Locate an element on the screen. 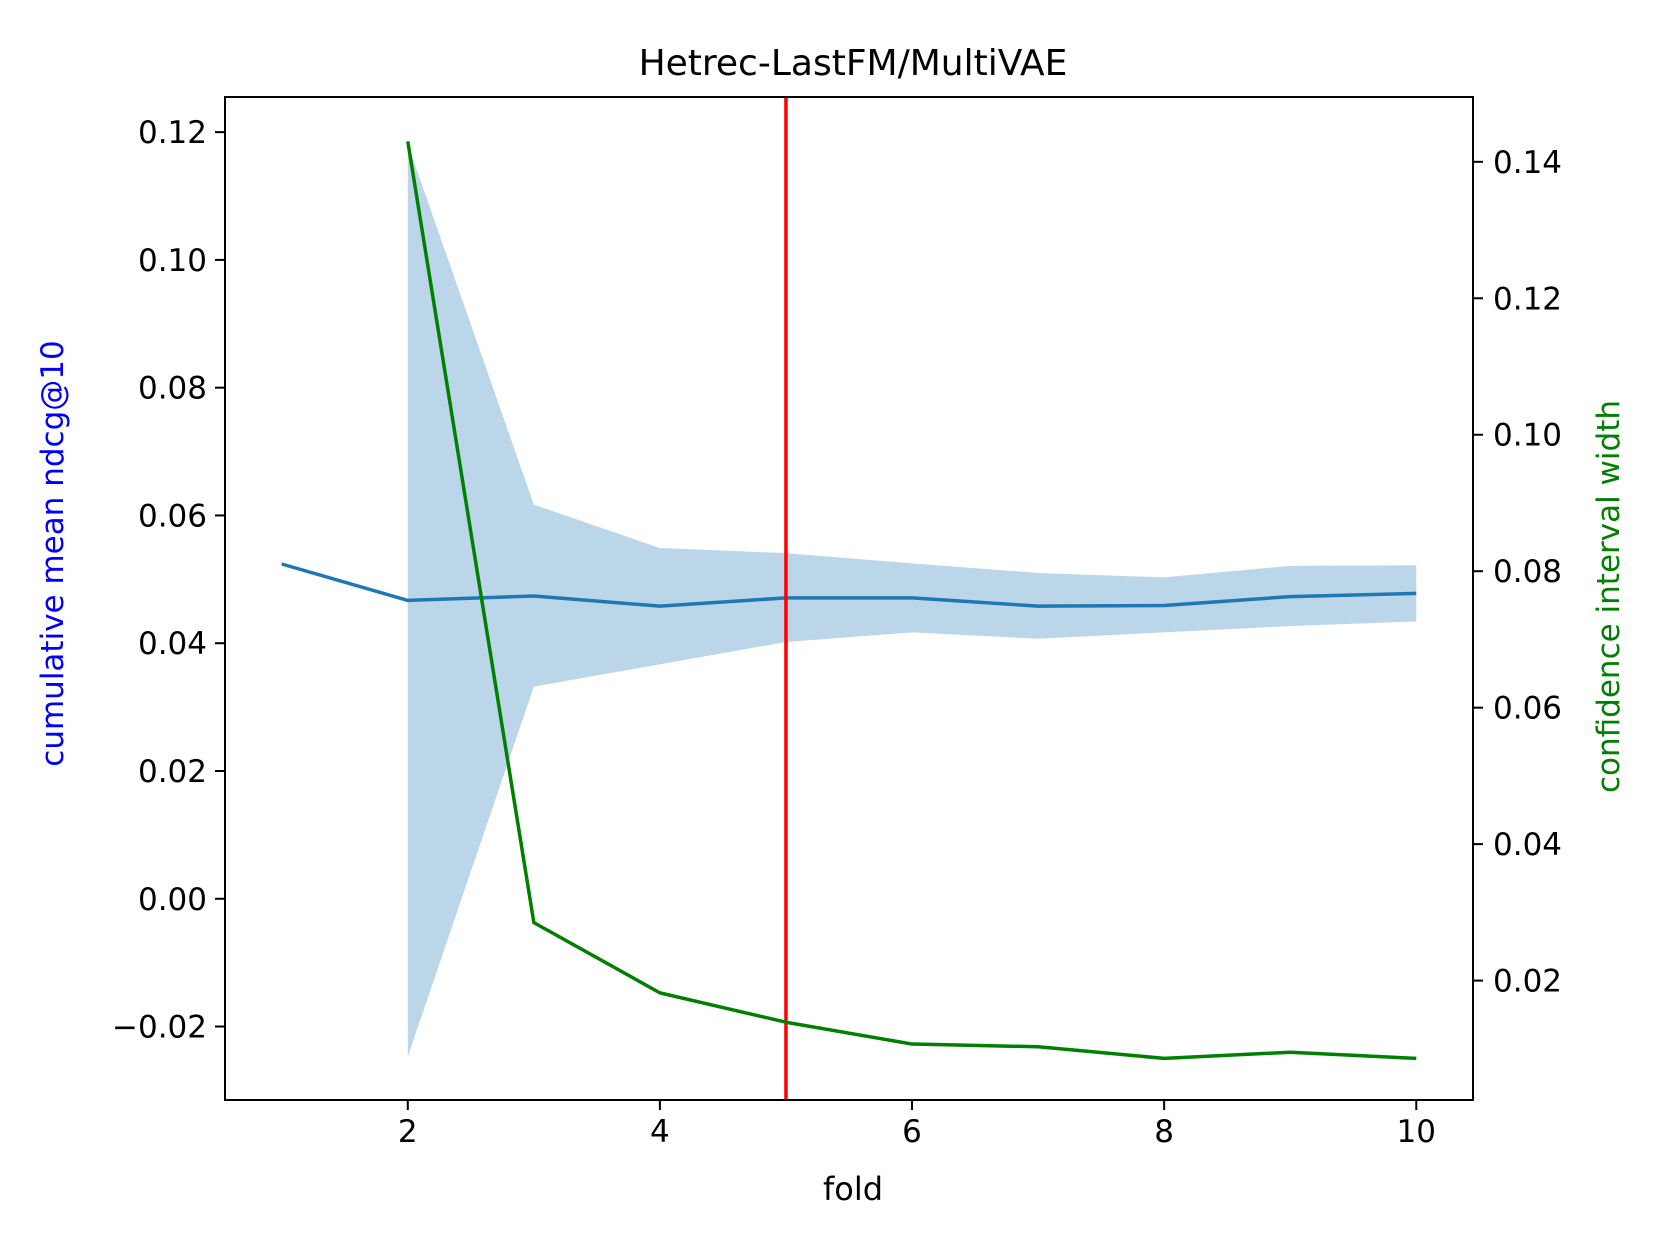 The width and height of the screenshot is (1660, 1245). y-left-tick-label: −0.02 is located at coordinates (159, 1028).